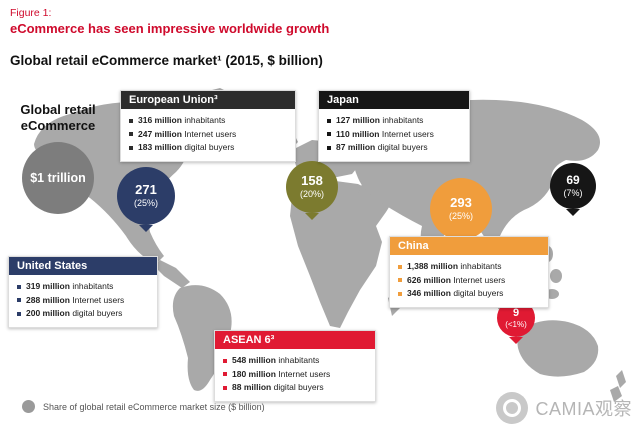 The image size is (640, 429). What do you see at coordinates (146, 190) in the screenshot?
I see `bubble-value: 271` at bounding box center [146, 190].